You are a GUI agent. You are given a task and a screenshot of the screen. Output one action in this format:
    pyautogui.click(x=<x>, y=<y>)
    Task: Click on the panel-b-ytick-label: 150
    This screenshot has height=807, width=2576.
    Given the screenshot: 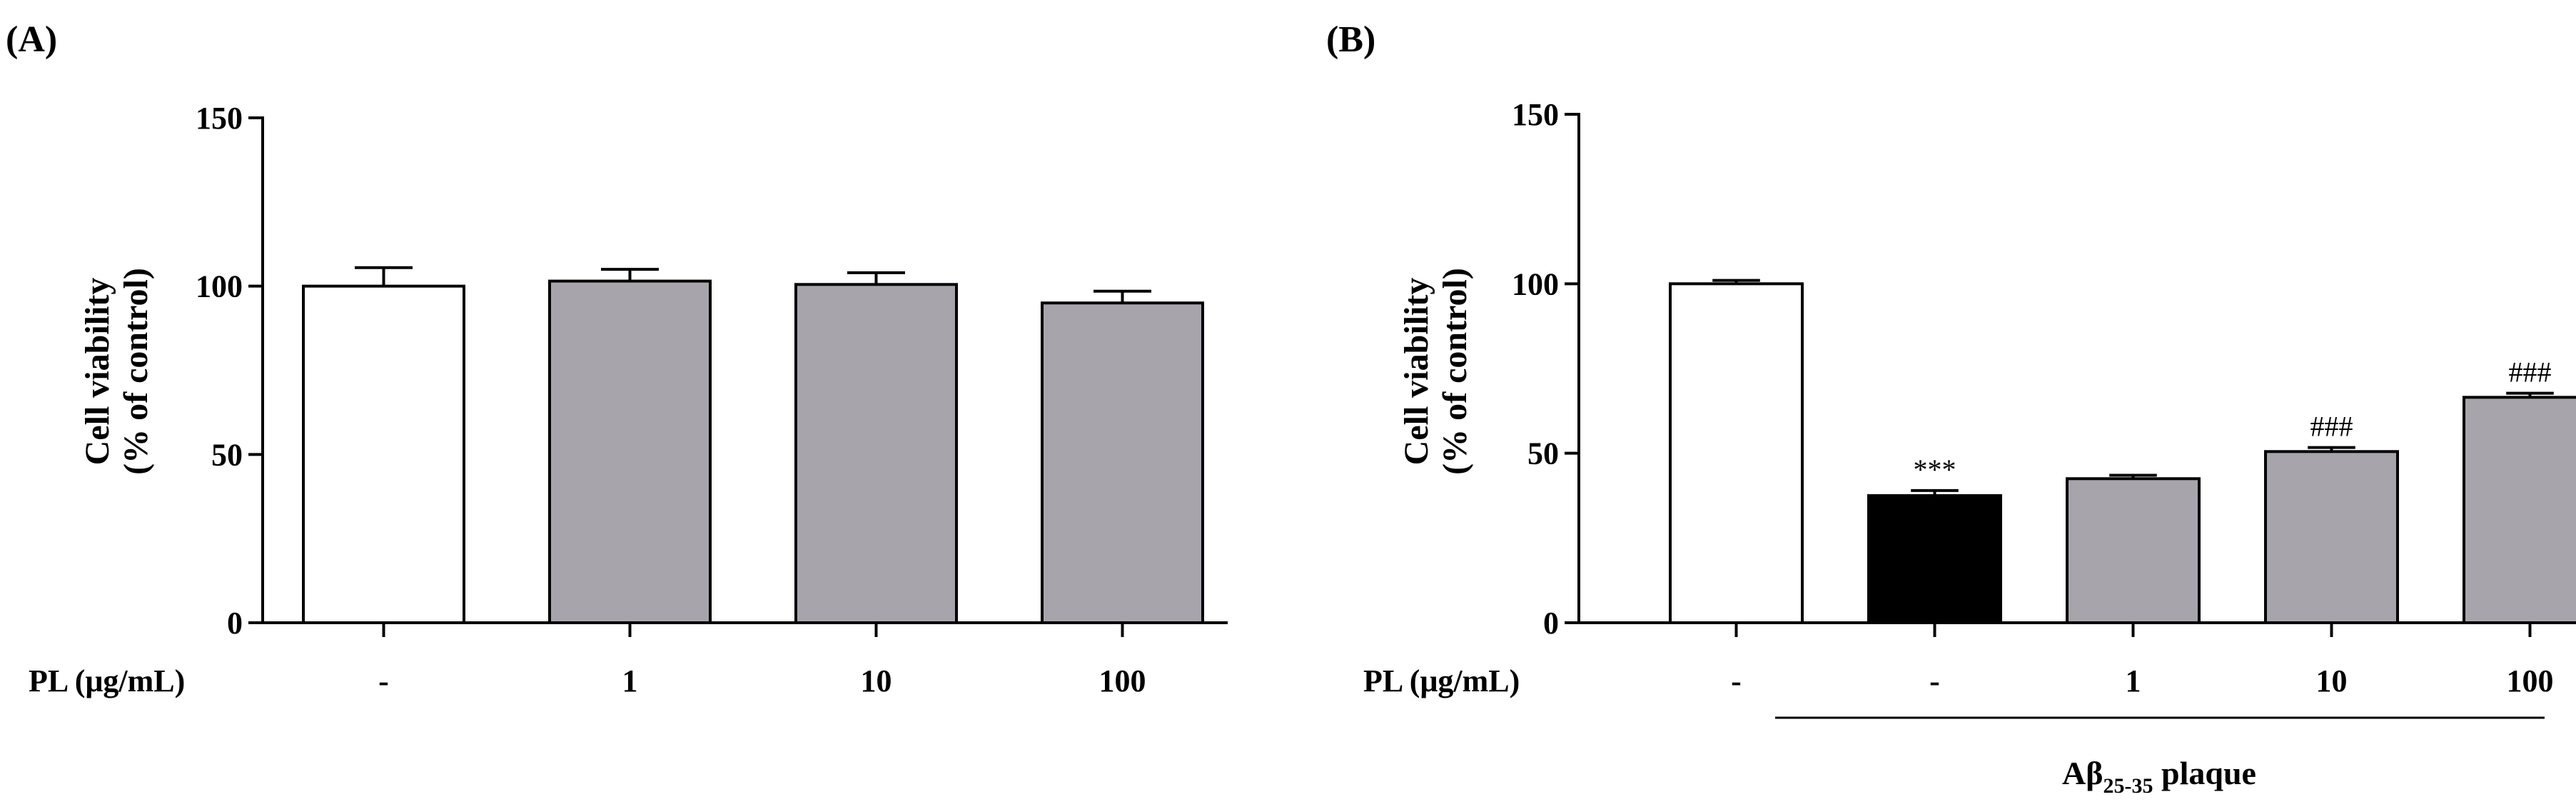 What is the action you would take?
    pyautogui.click(x=1535, y=114)
    